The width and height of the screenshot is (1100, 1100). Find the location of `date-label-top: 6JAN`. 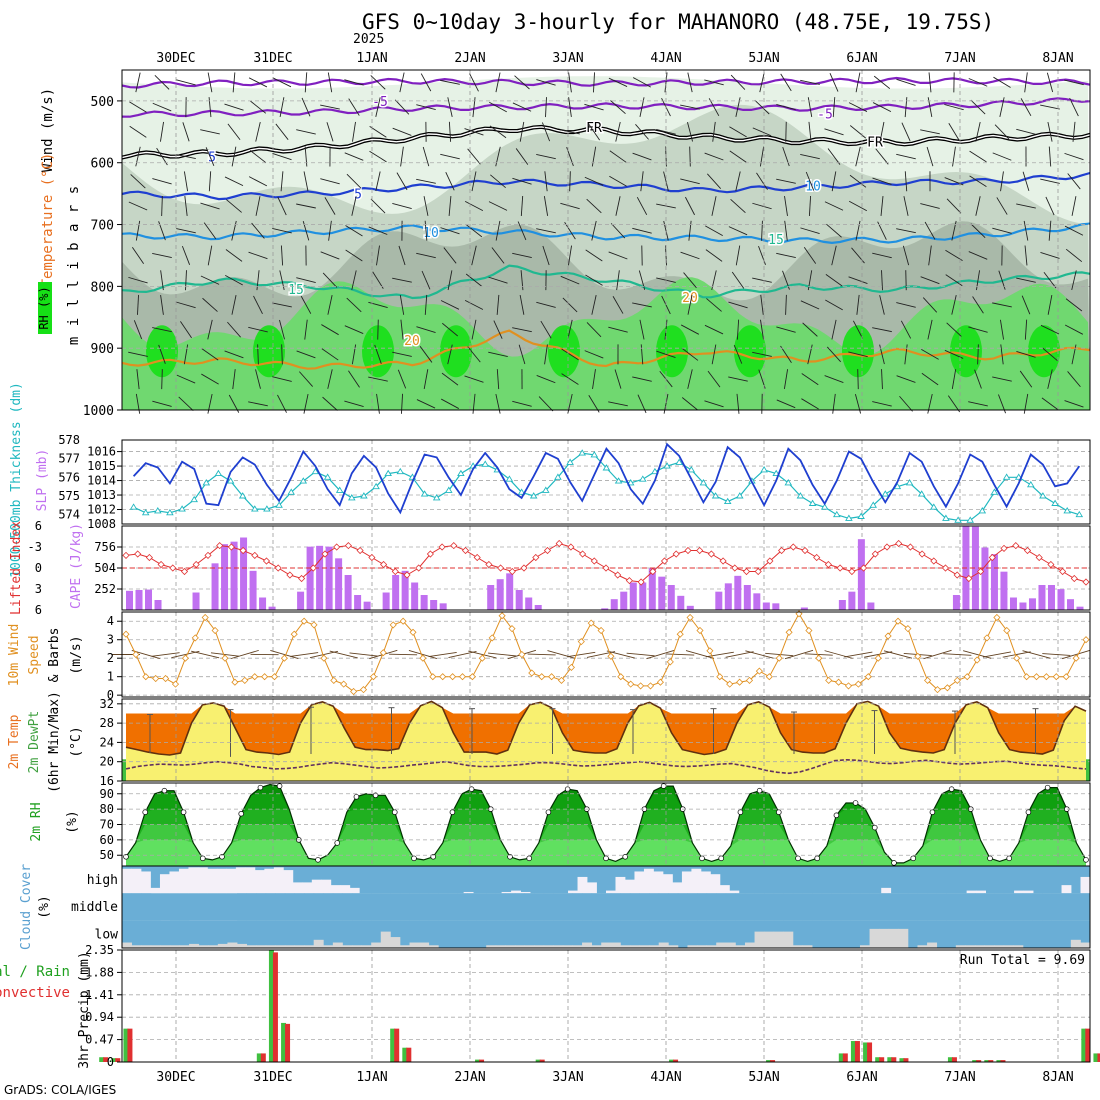

date-label-top: 6JAN is located at coordinates (861, 58).